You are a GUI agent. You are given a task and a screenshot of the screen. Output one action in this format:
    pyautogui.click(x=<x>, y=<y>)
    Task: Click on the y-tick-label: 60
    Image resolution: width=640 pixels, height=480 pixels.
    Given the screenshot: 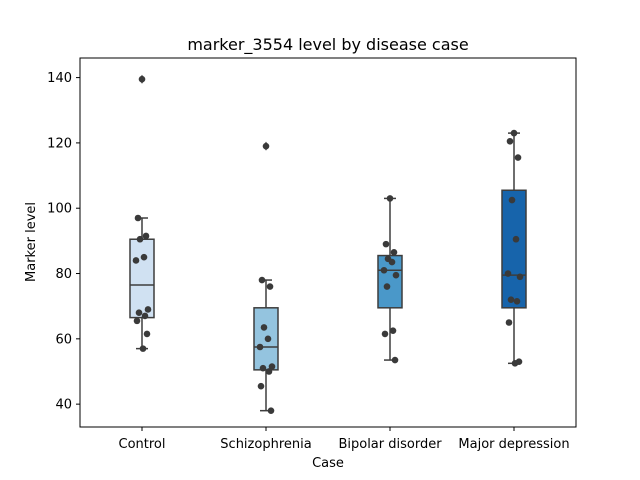 What is the action you would take?
    pyautogui.click(x=63, y=339)
    